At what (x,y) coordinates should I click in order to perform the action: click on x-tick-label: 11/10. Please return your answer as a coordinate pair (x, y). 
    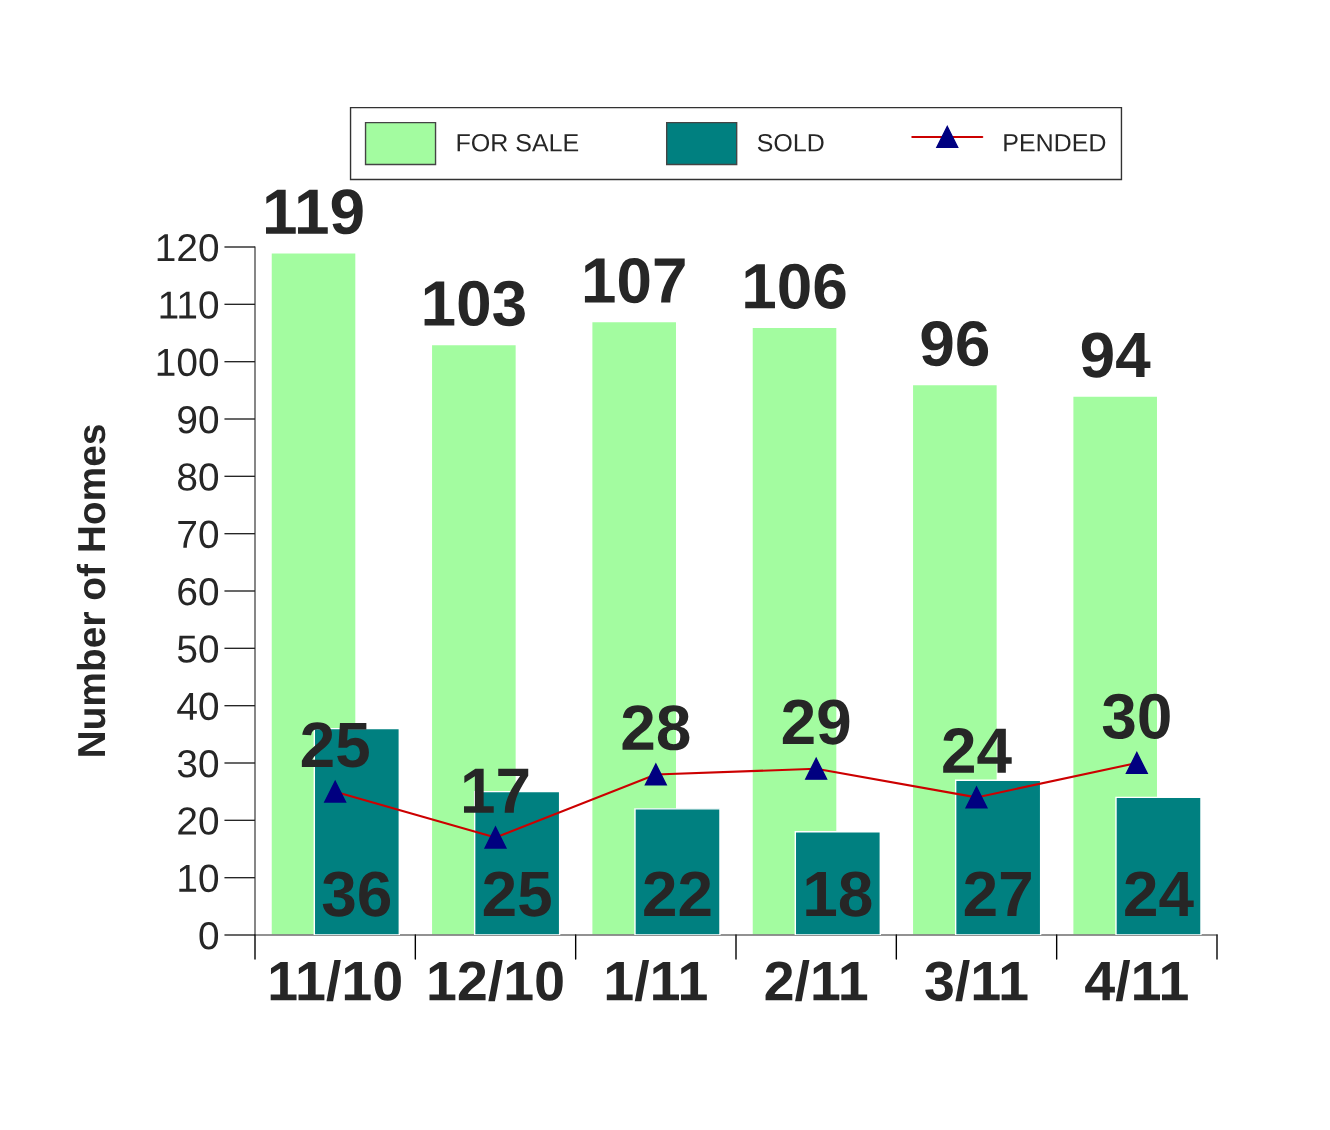
    Looking at the image, I should click on (335, 981).